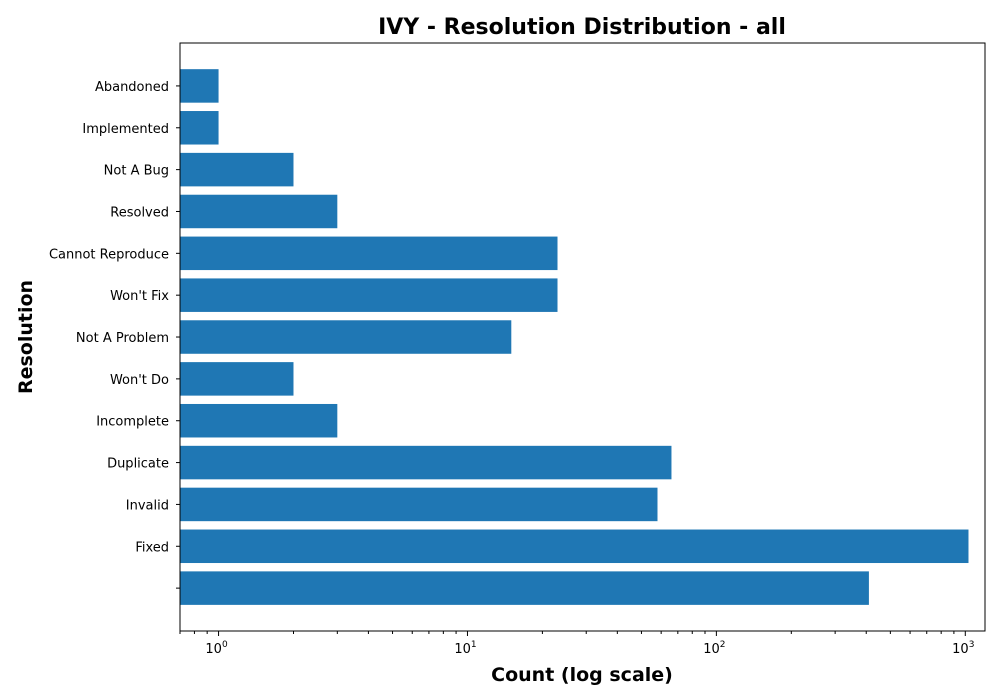 This screenshot has width=1000, height=700. I want to click on x-tick-label: 100, so click(216, 648).